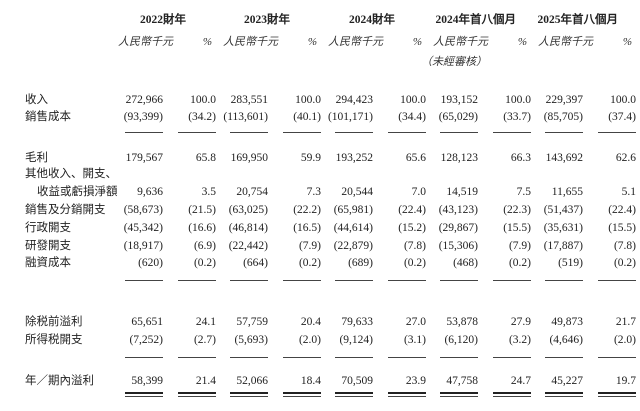 This screenshot has width=640, height=411. What do you see at coordinates (566, 340) in the screenshot?
I see `cell-value: (4,646)` at bounding box center [566, 340].